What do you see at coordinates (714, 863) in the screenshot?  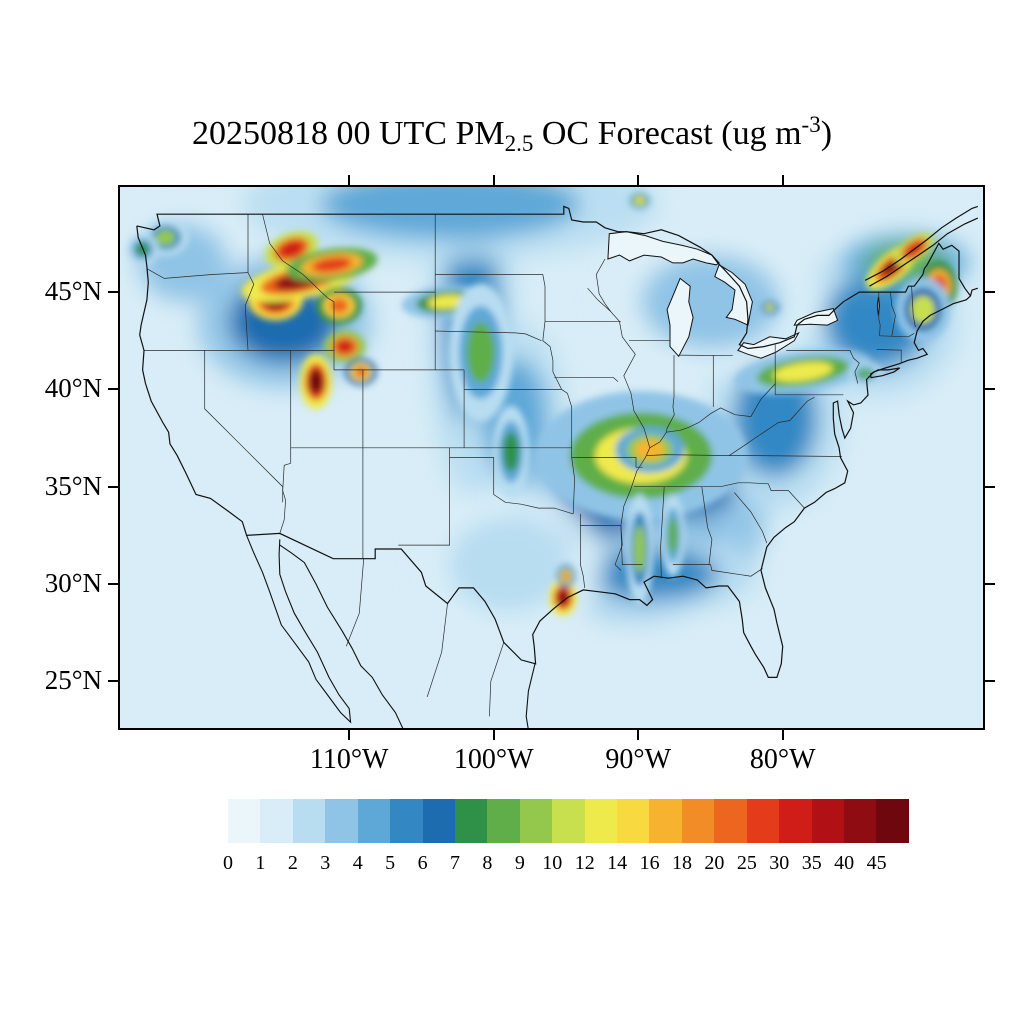 I see `colorbar-tick-label: 20` at bounding box center [714, 863].